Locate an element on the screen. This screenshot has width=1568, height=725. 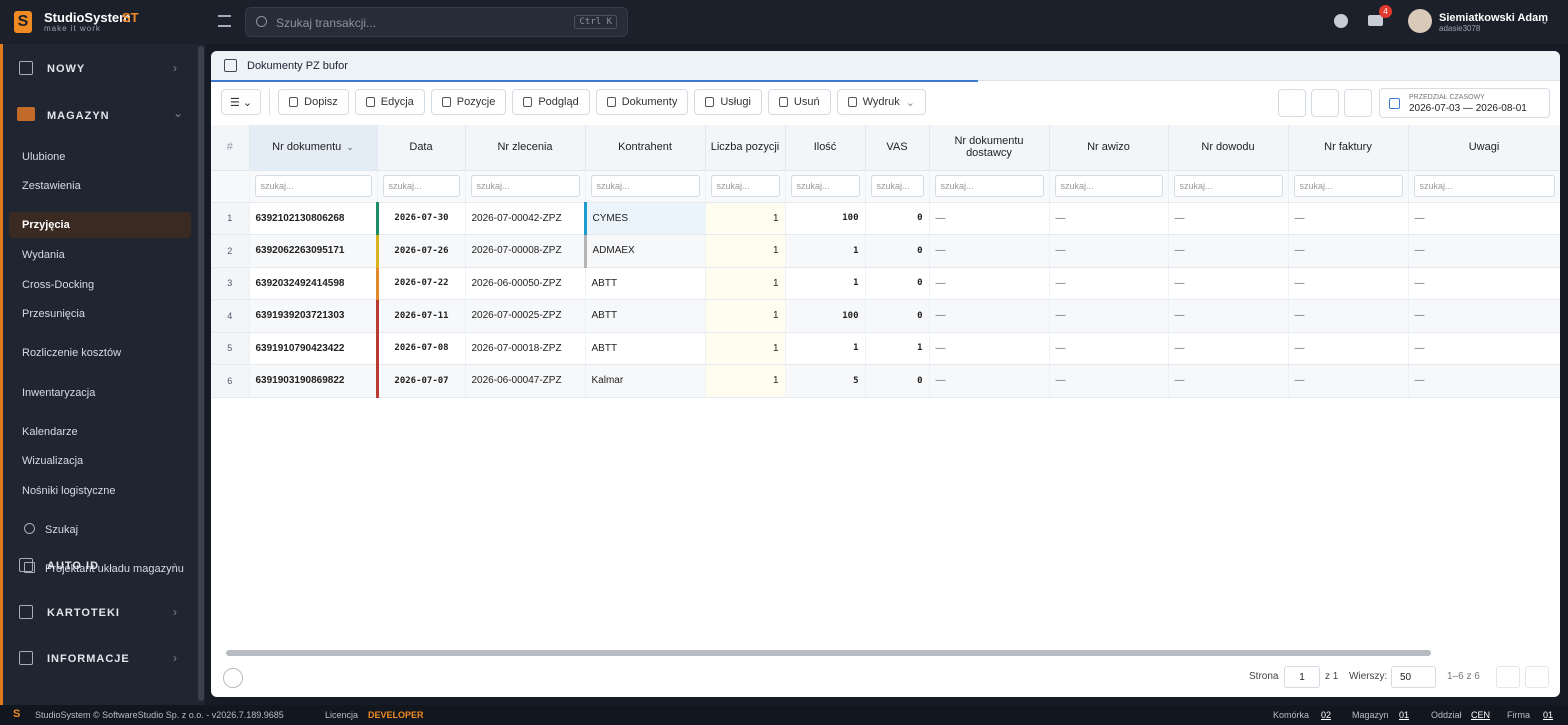
toolbar-button: Wydruk ⌄ is located at coordinates (881, 102).